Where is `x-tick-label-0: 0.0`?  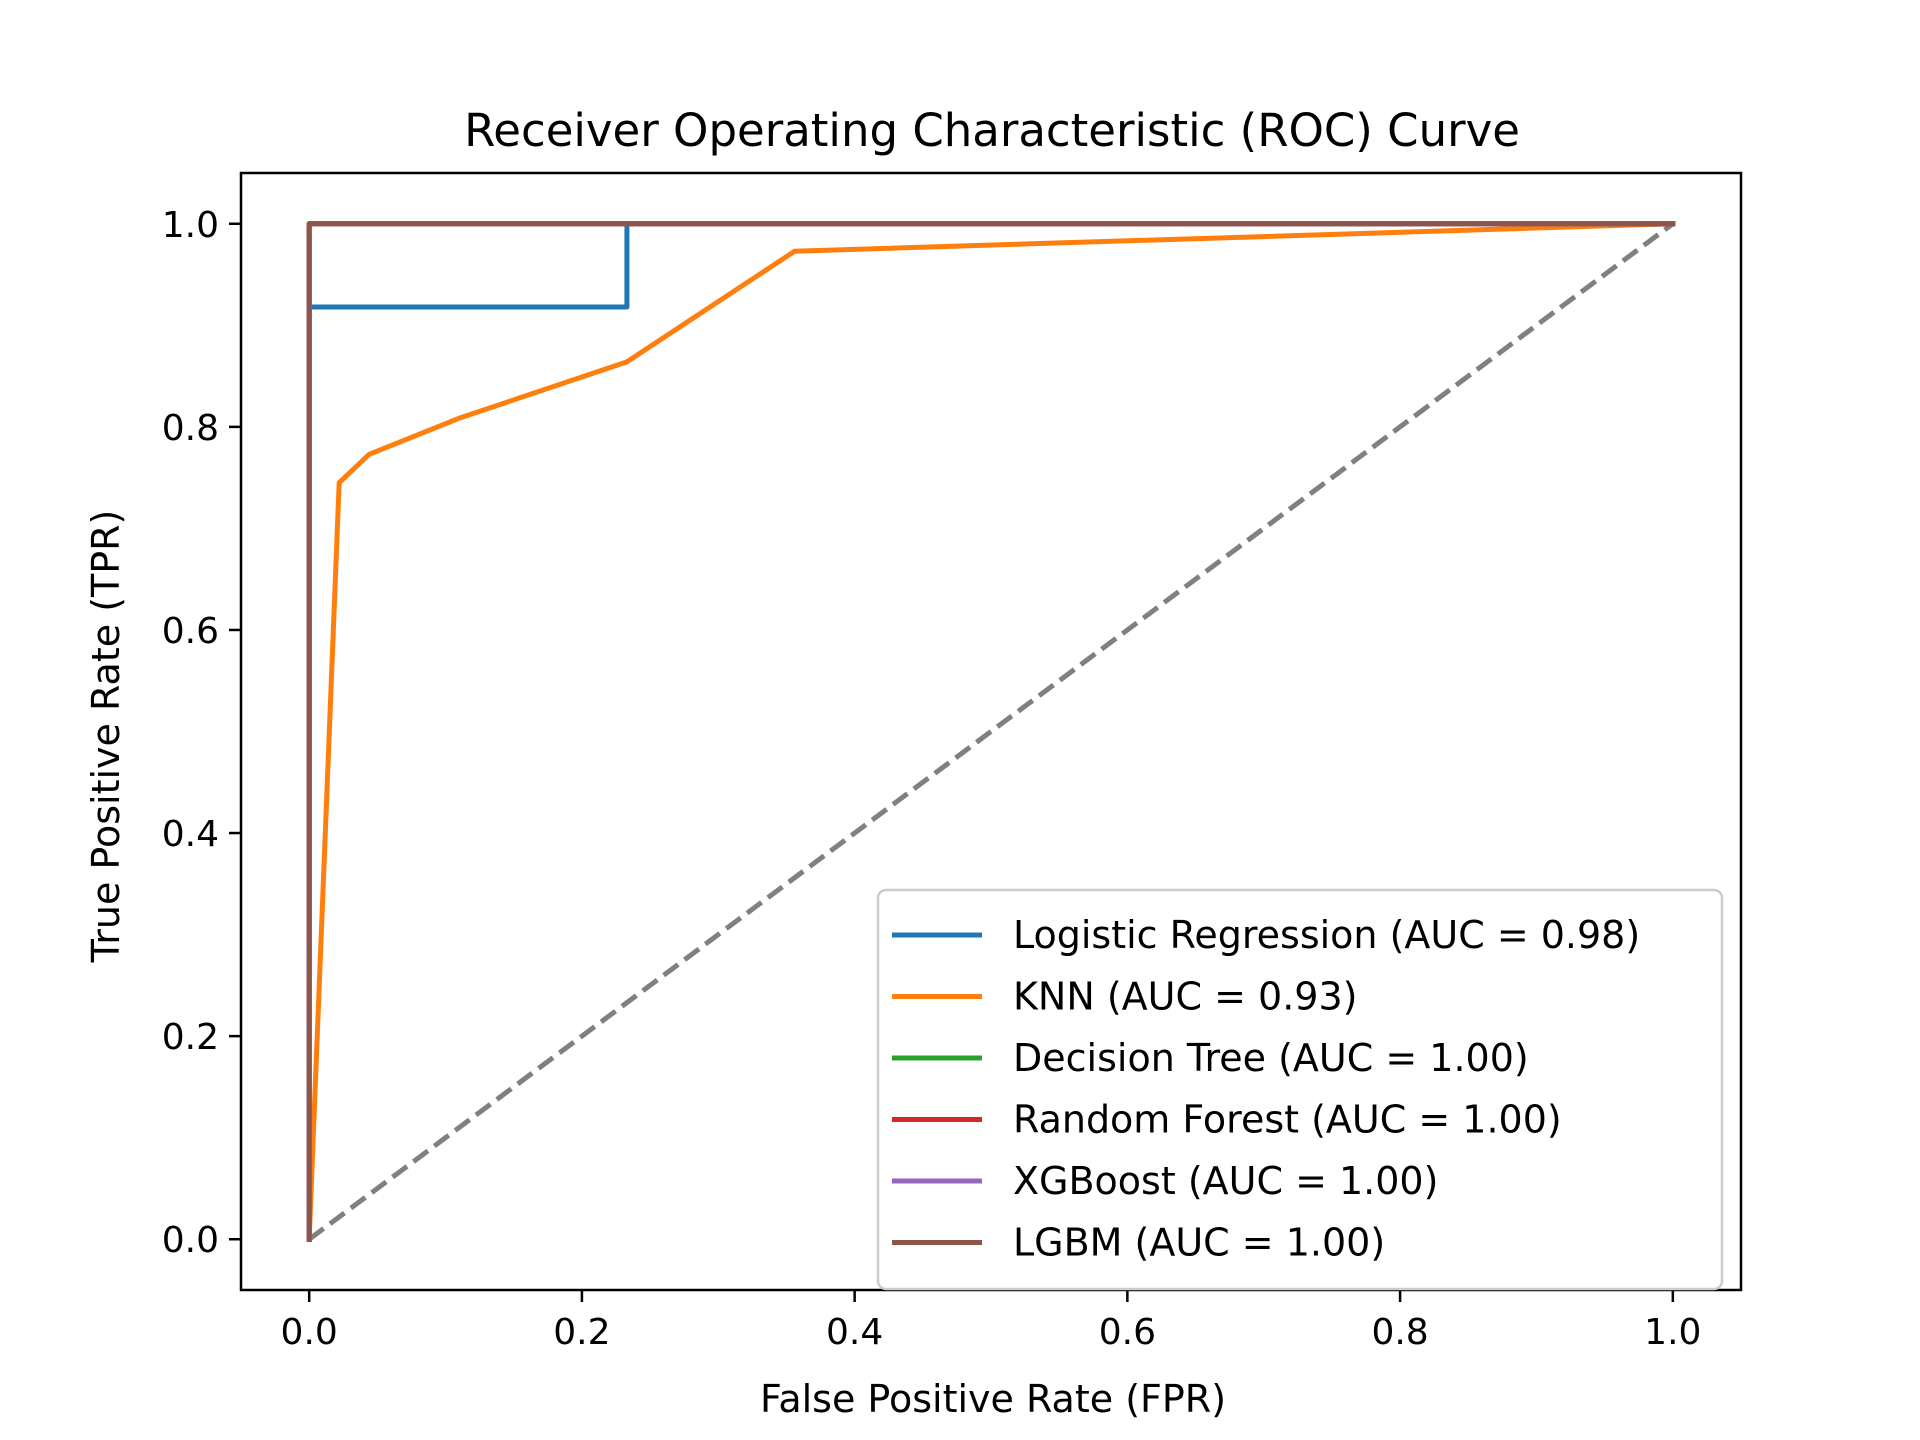 x-tick-label-0: 0.0 is located at coordinates (309, 1332).